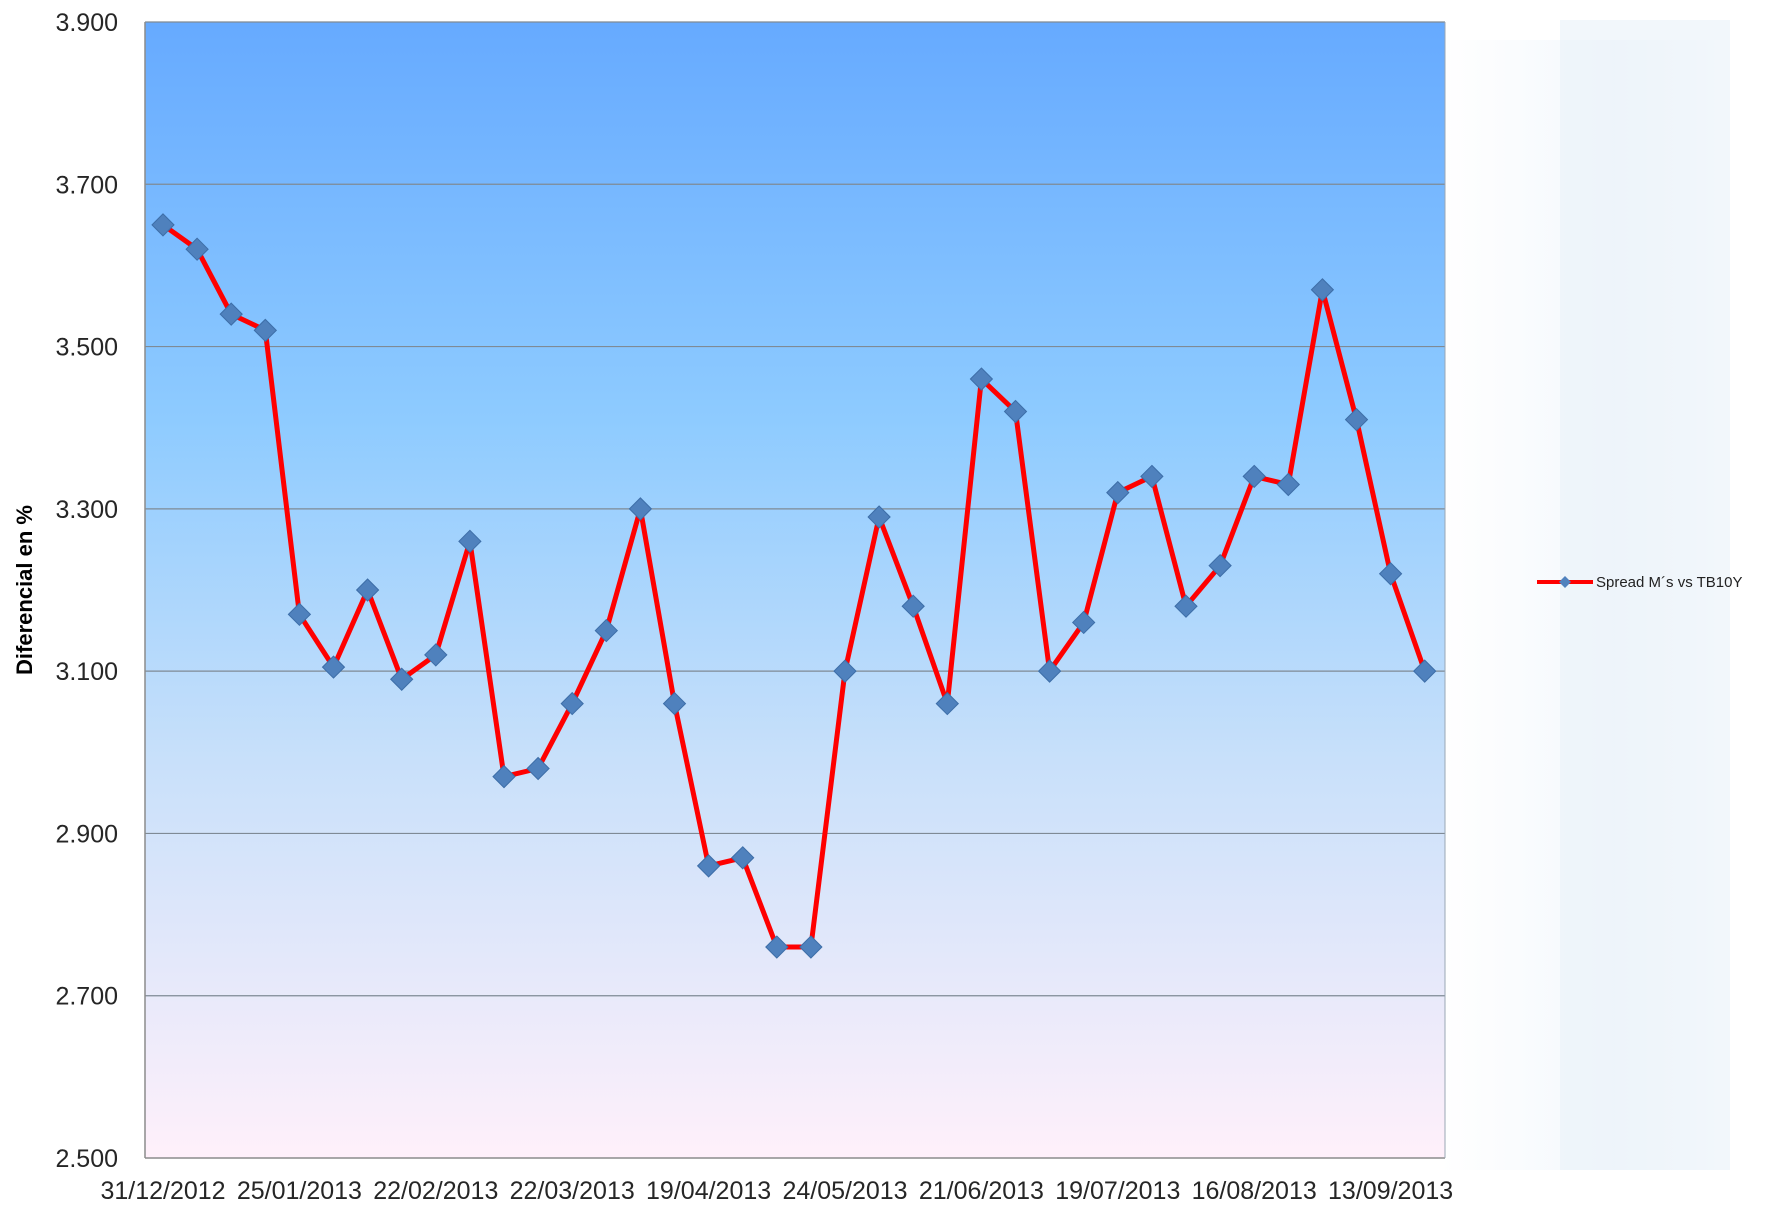  Describe the element at coordinates (1669, 582) in the screenshot. I see `legend-label-spread: Spread M´s vs TB10Y` at that location.